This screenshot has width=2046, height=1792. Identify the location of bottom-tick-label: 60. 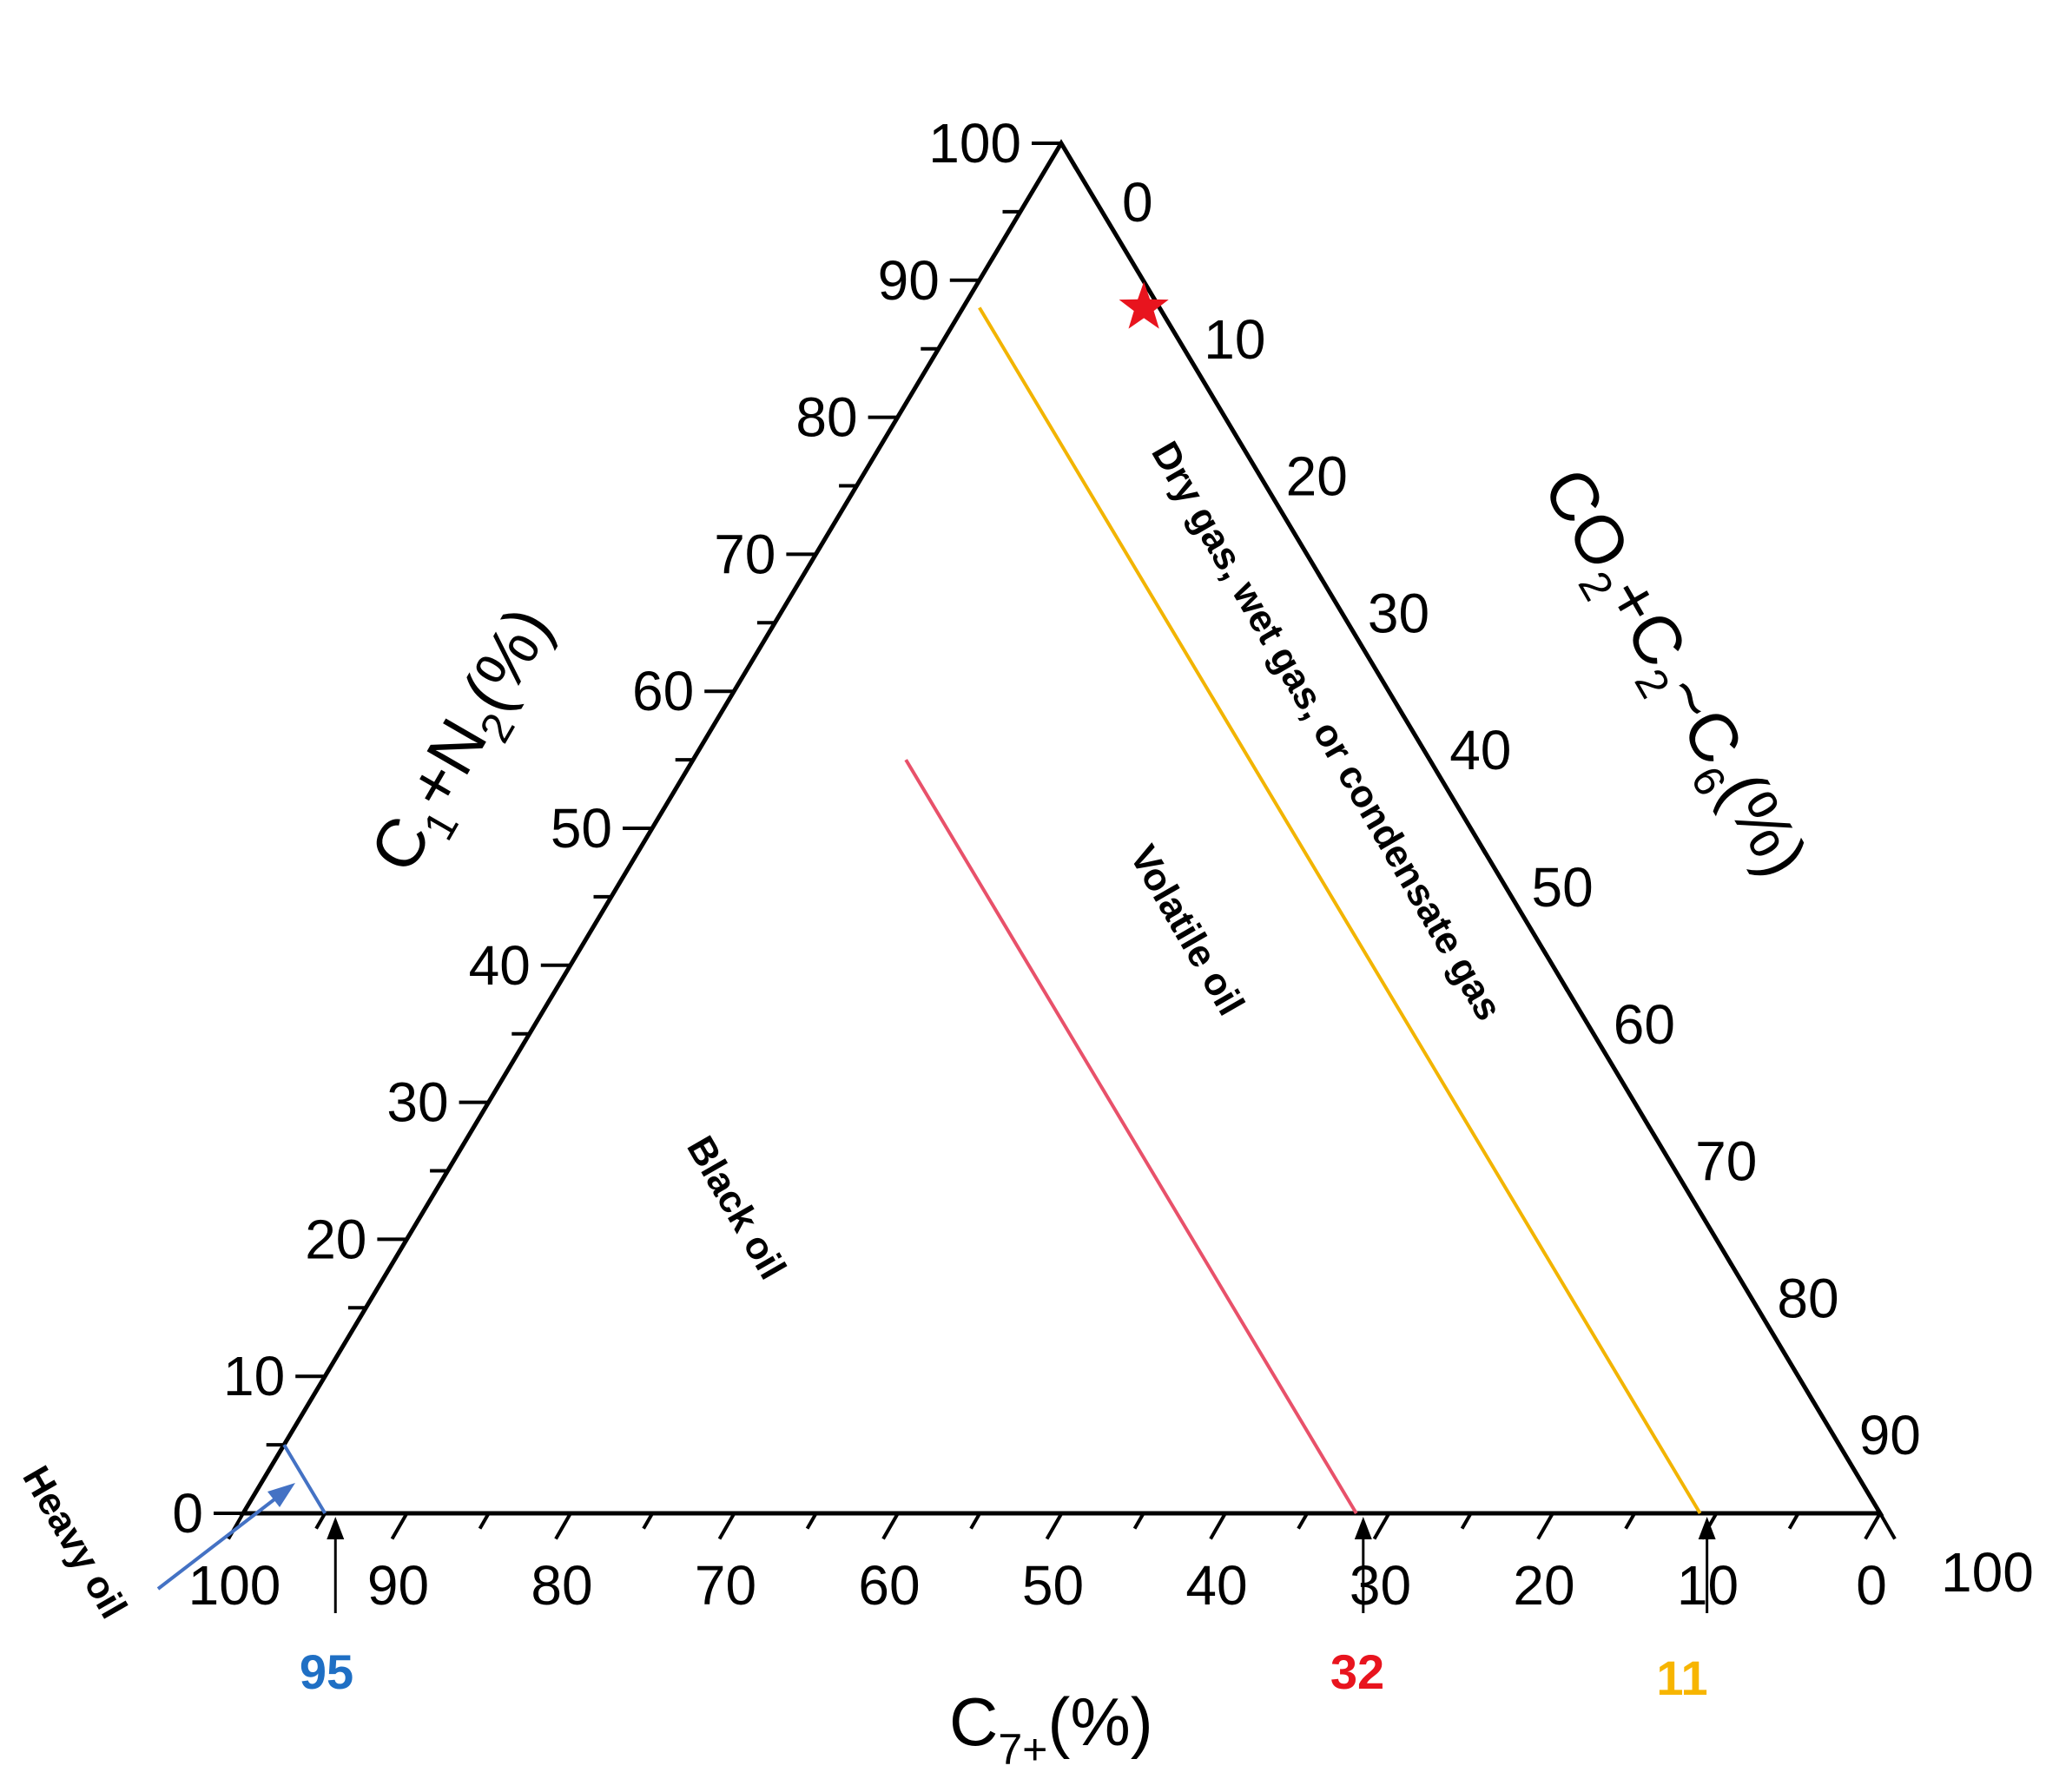
(889, 1585).